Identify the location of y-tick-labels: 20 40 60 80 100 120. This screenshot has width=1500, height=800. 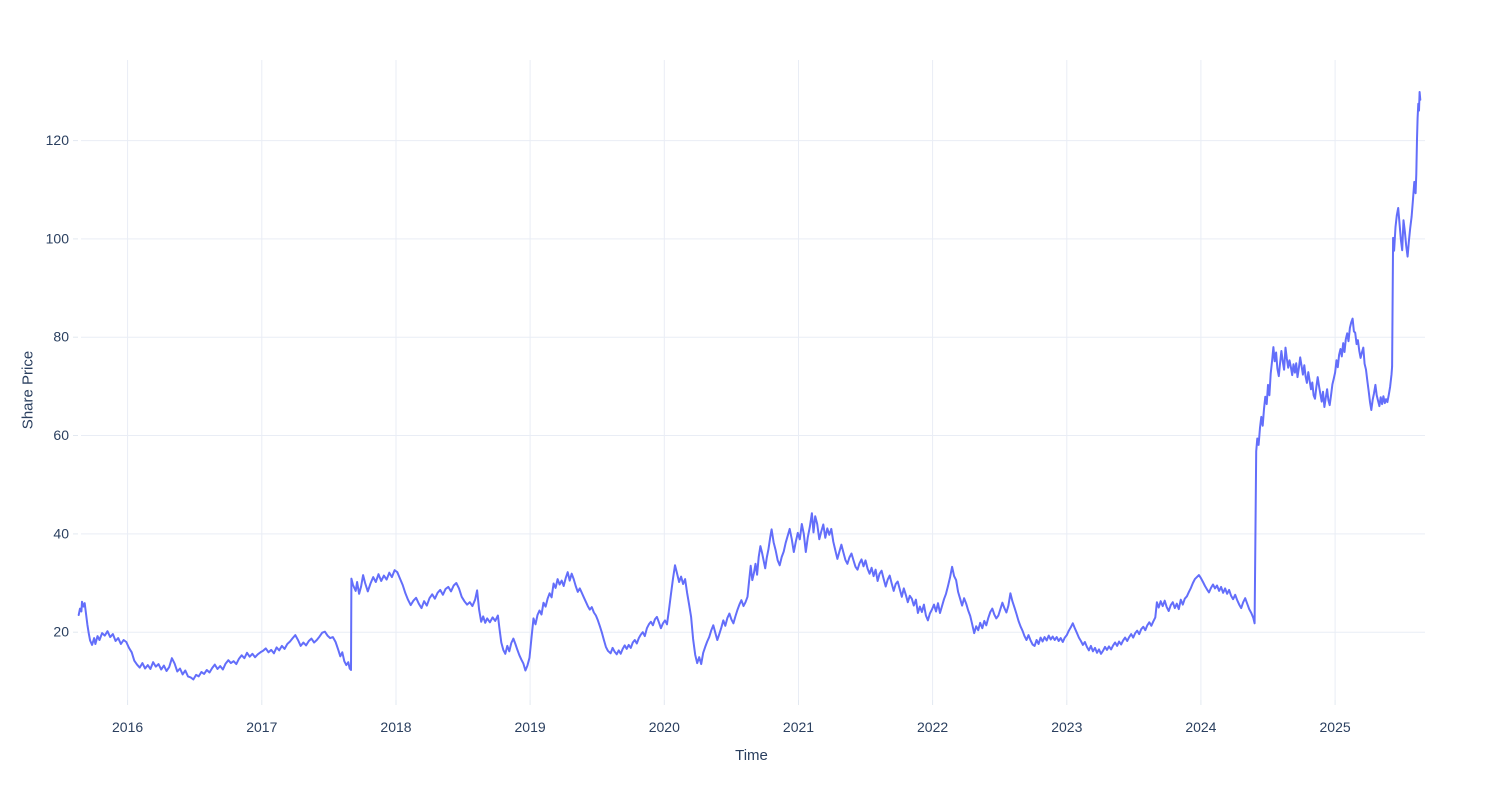
(58, 386).